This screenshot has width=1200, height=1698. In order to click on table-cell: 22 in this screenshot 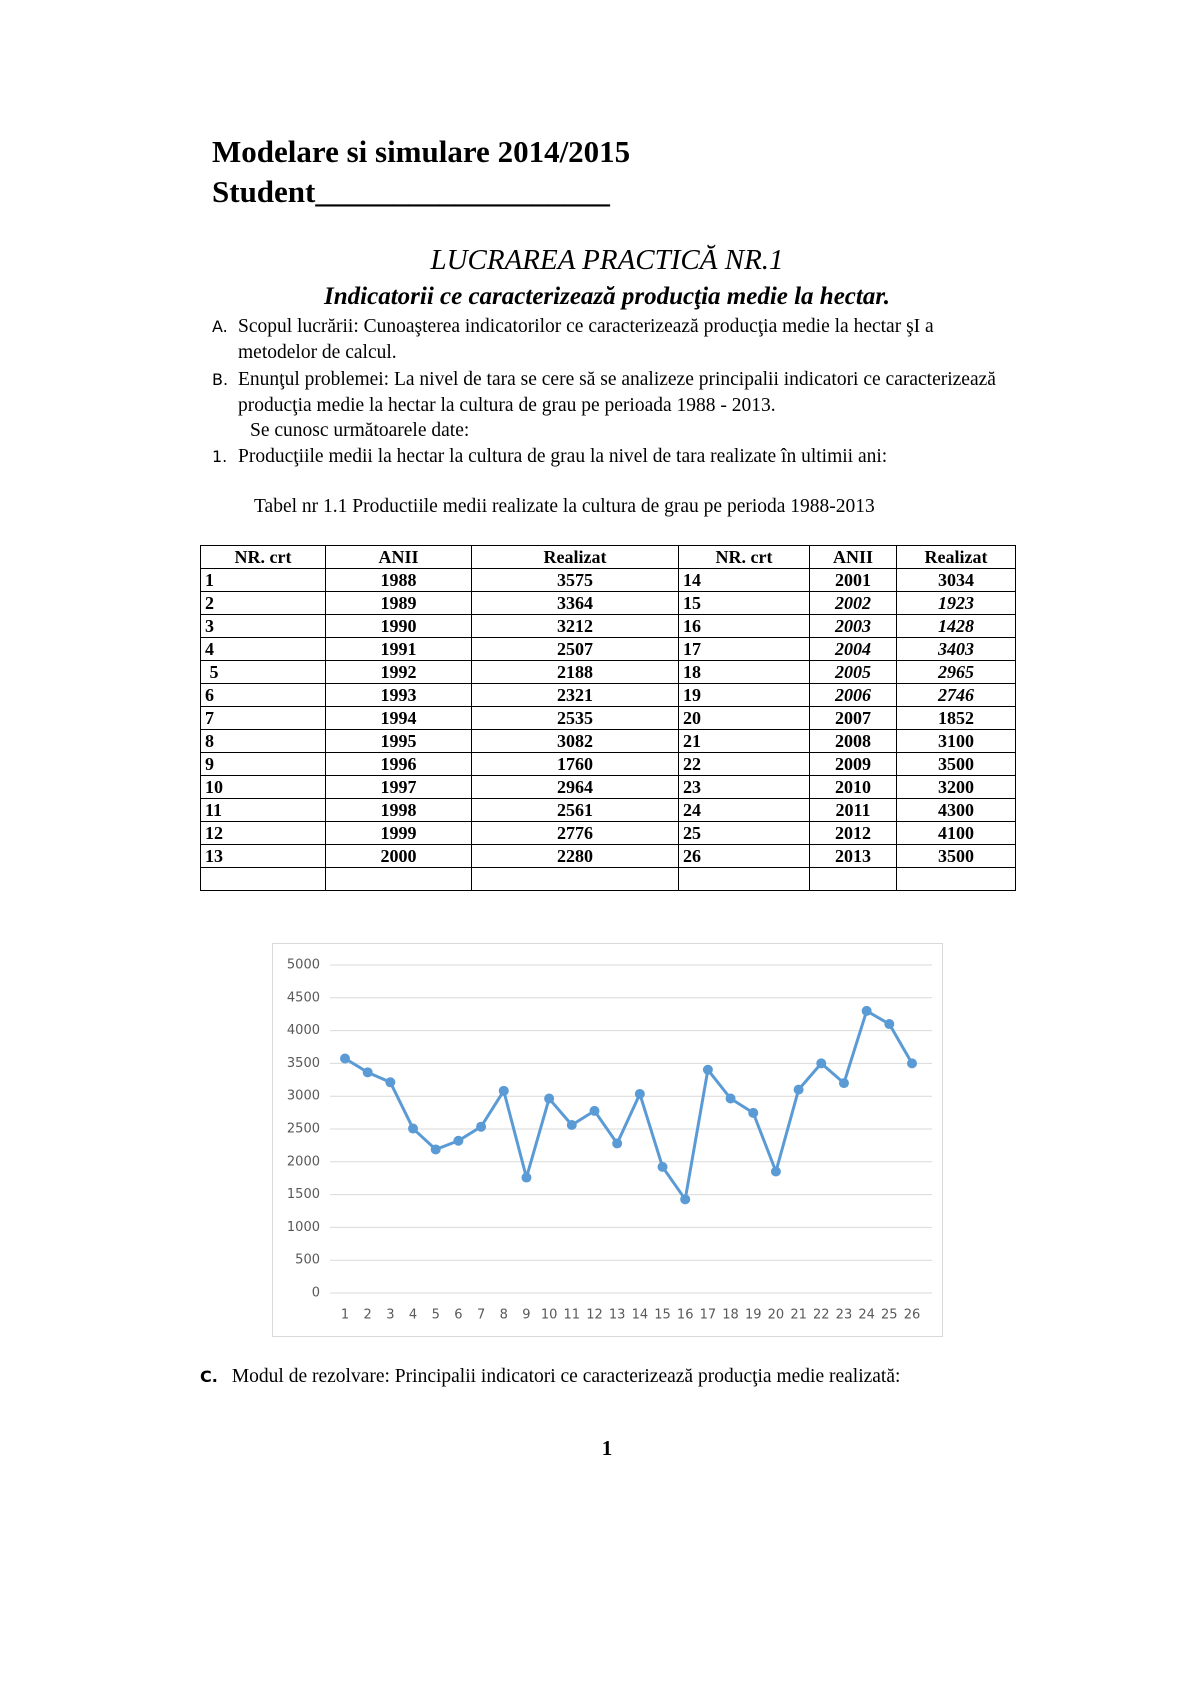, I will do `click(744, 764)`.